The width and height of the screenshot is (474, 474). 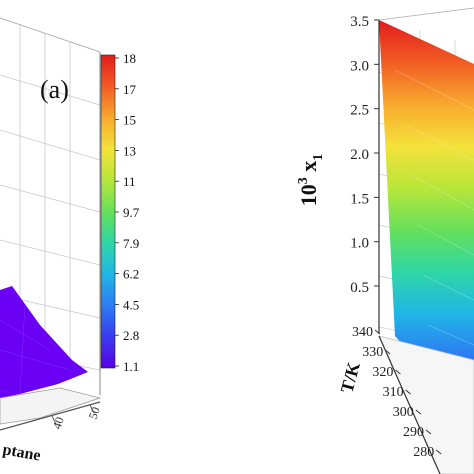 I want to click on panel-a-floor, so click(x=51, y=406).